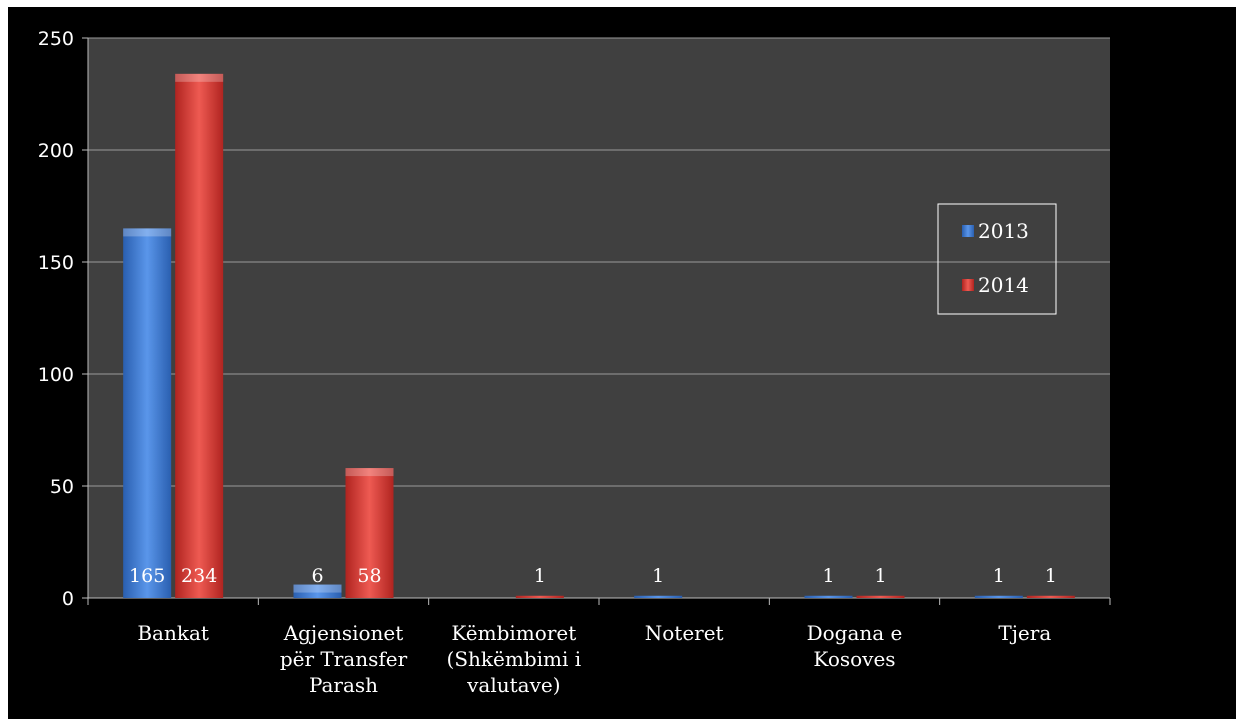 The width and height of the screenshot is (1244, 726). Describe the element at coordinates (199, 576) in the screenshot. I see `data-label: 234` at that location.